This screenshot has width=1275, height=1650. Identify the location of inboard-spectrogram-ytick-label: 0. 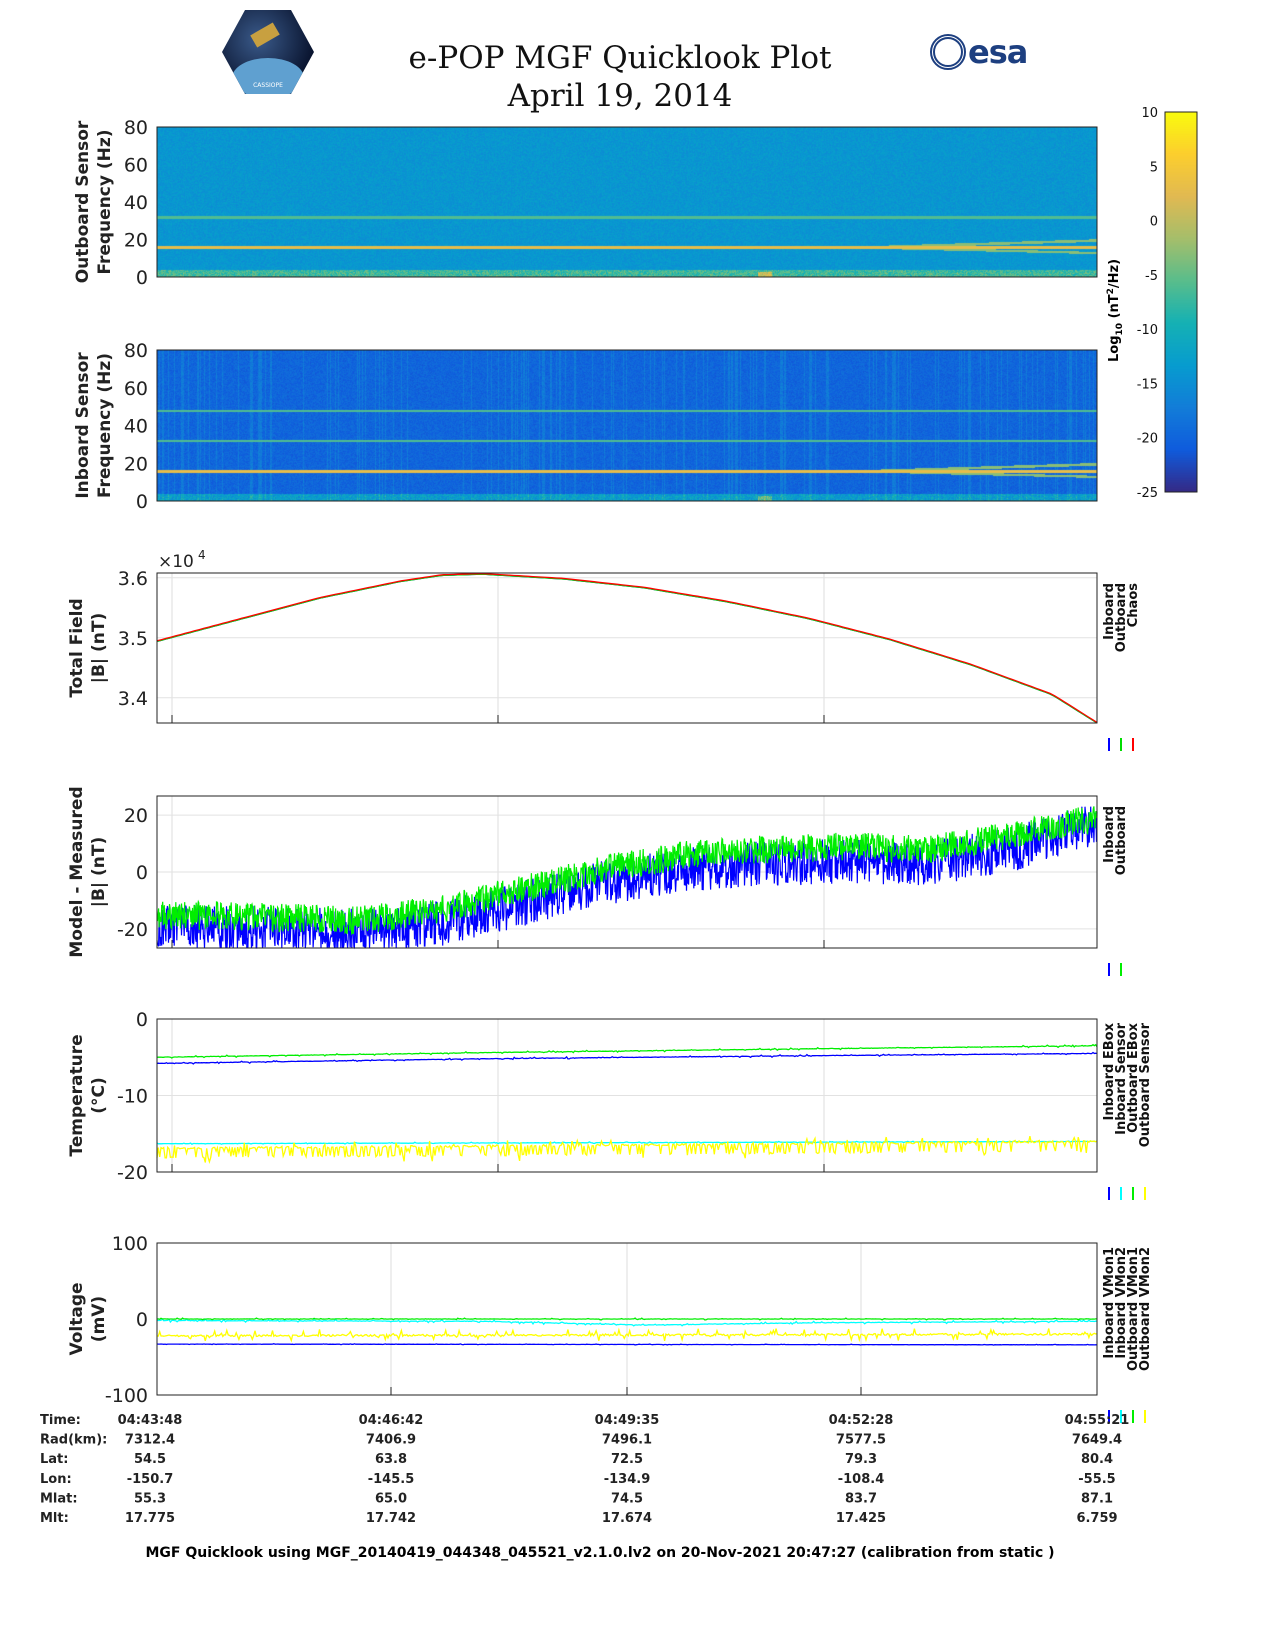
(142, 502).